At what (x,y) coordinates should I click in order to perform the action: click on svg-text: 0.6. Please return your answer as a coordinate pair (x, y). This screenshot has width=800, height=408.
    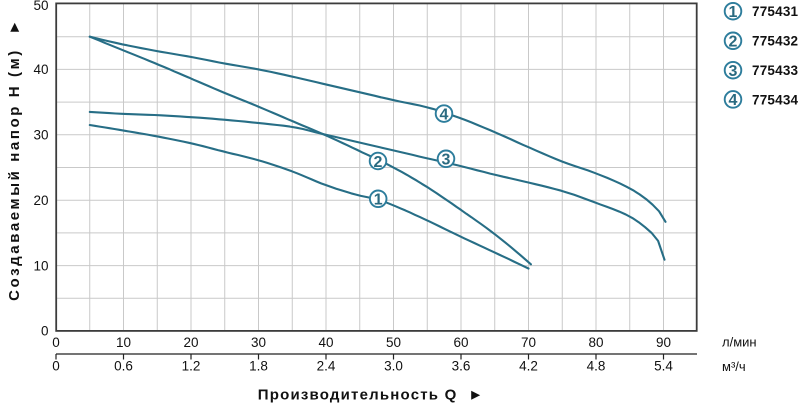
    Looking at the image, I should click on (123, 365).